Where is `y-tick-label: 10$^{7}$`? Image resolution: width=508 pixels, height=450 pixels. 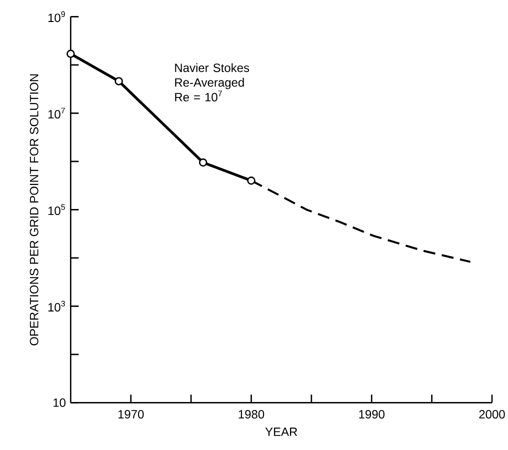
y-tick-label: 10$^{7}$ is located at coordinates (56, 113).